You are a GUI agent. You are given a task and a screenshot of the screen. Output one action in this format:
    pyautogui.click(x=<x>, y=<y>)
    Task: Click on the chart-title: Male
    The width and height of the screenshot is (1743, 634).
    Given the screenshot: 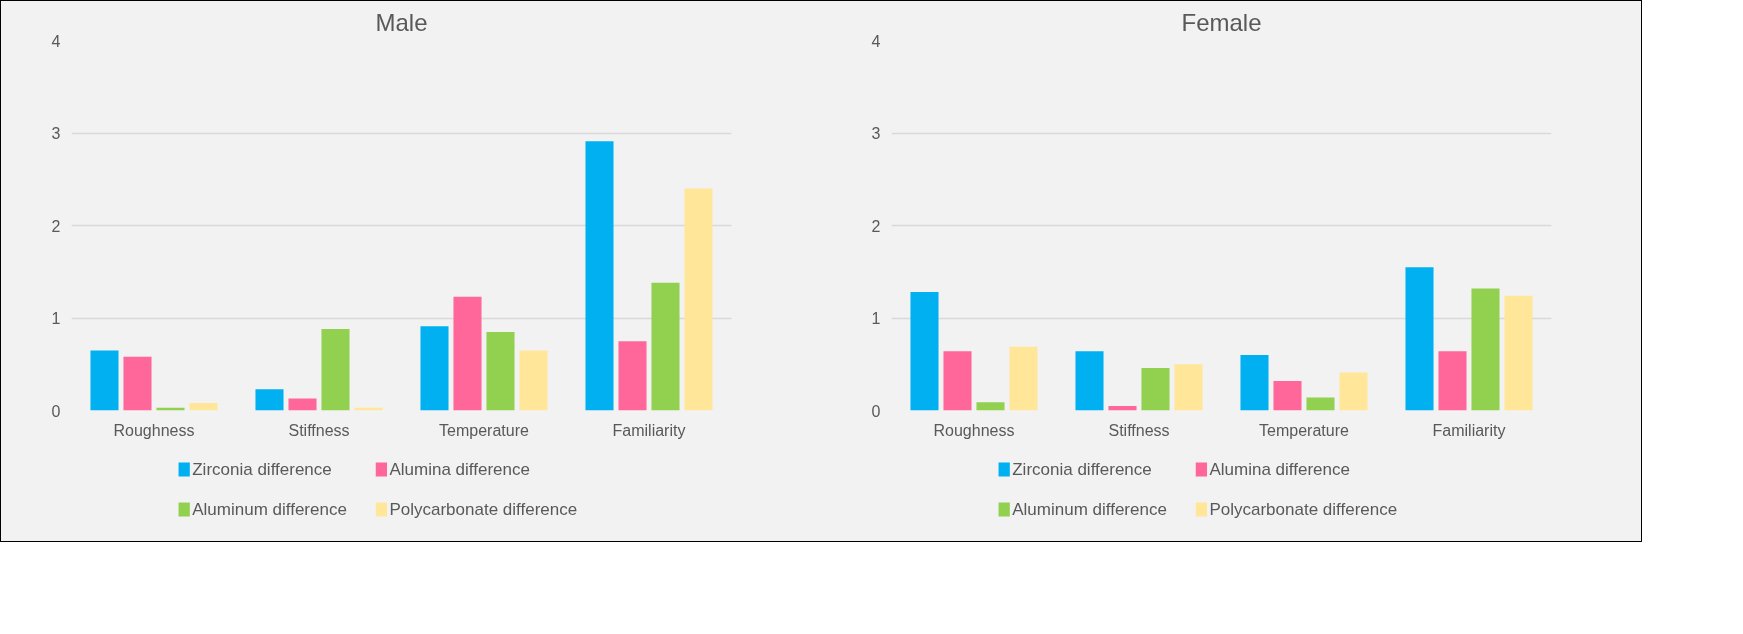 What is the action you would take?
    pyautogui.click(x=401, y=22)
    